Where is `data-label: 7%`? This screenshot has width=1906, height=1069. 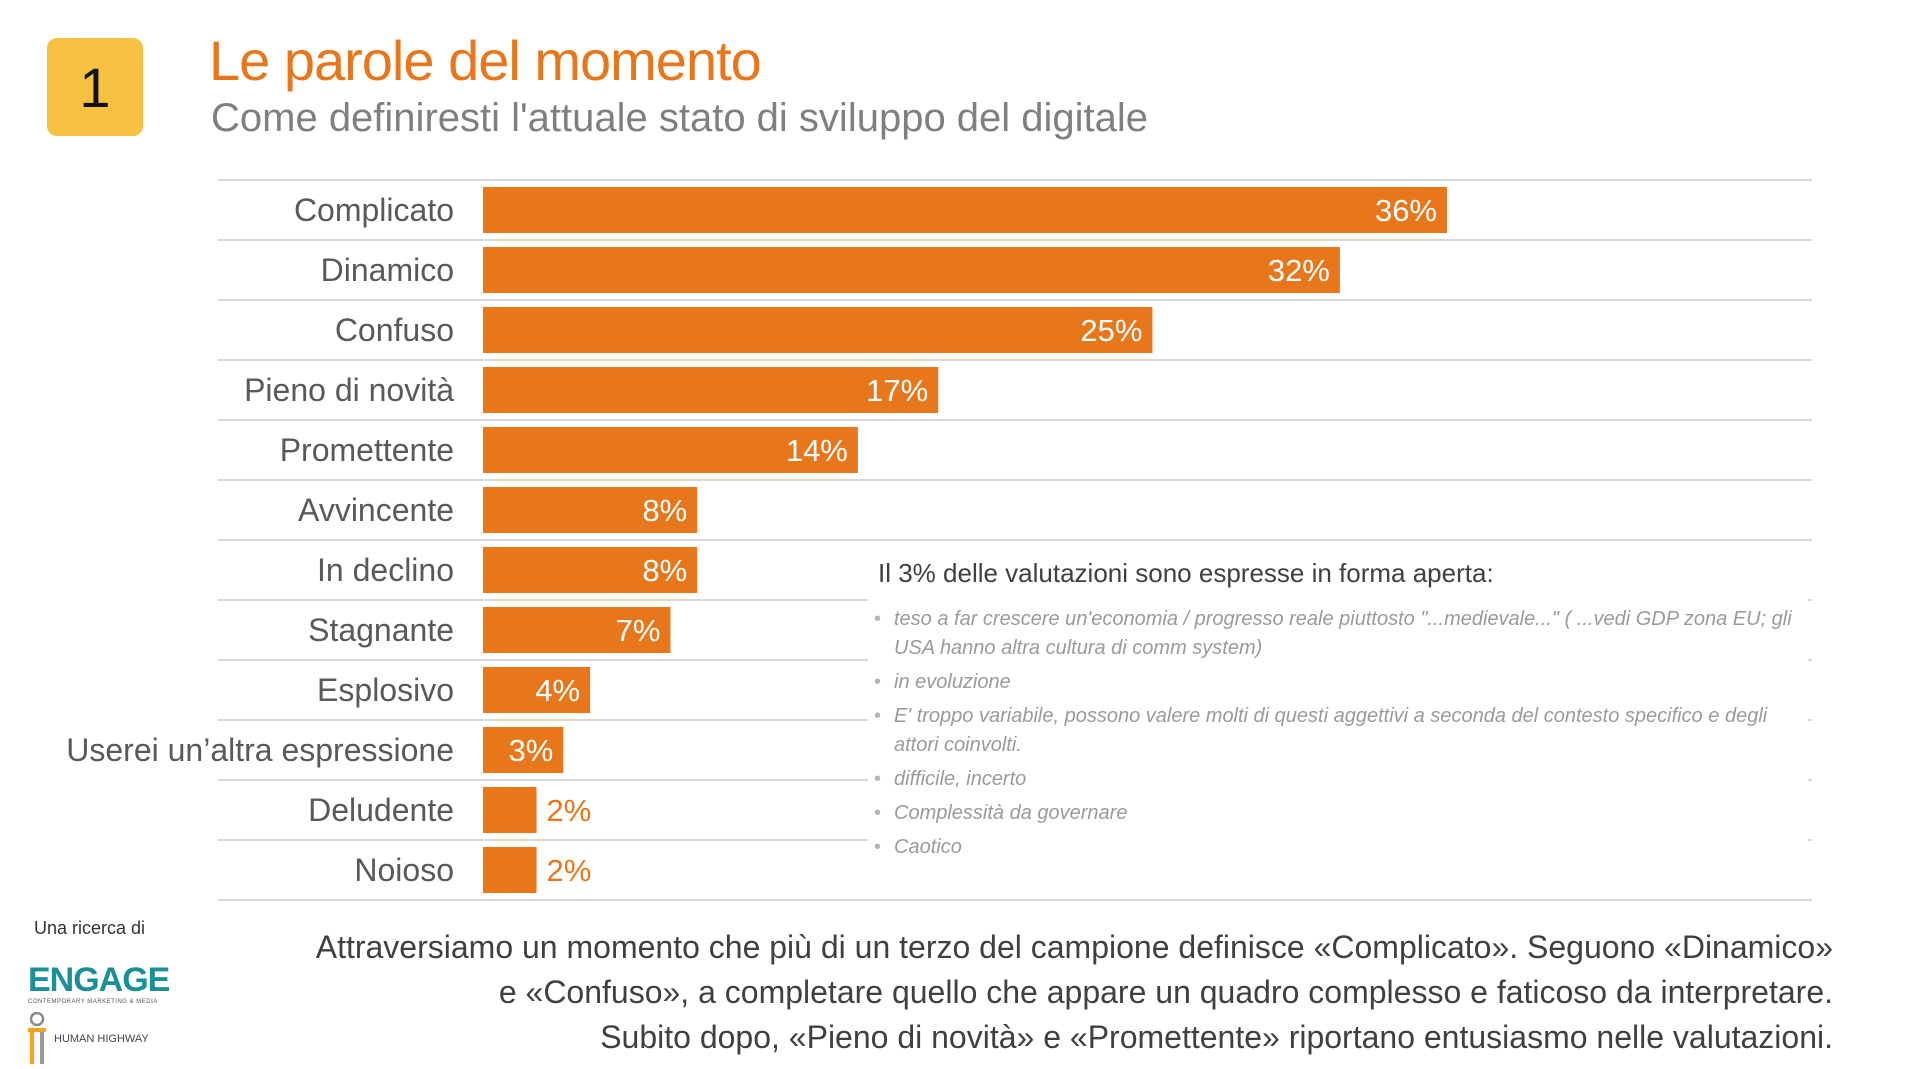 data-label: 7% is located at coordinates (638, 630).